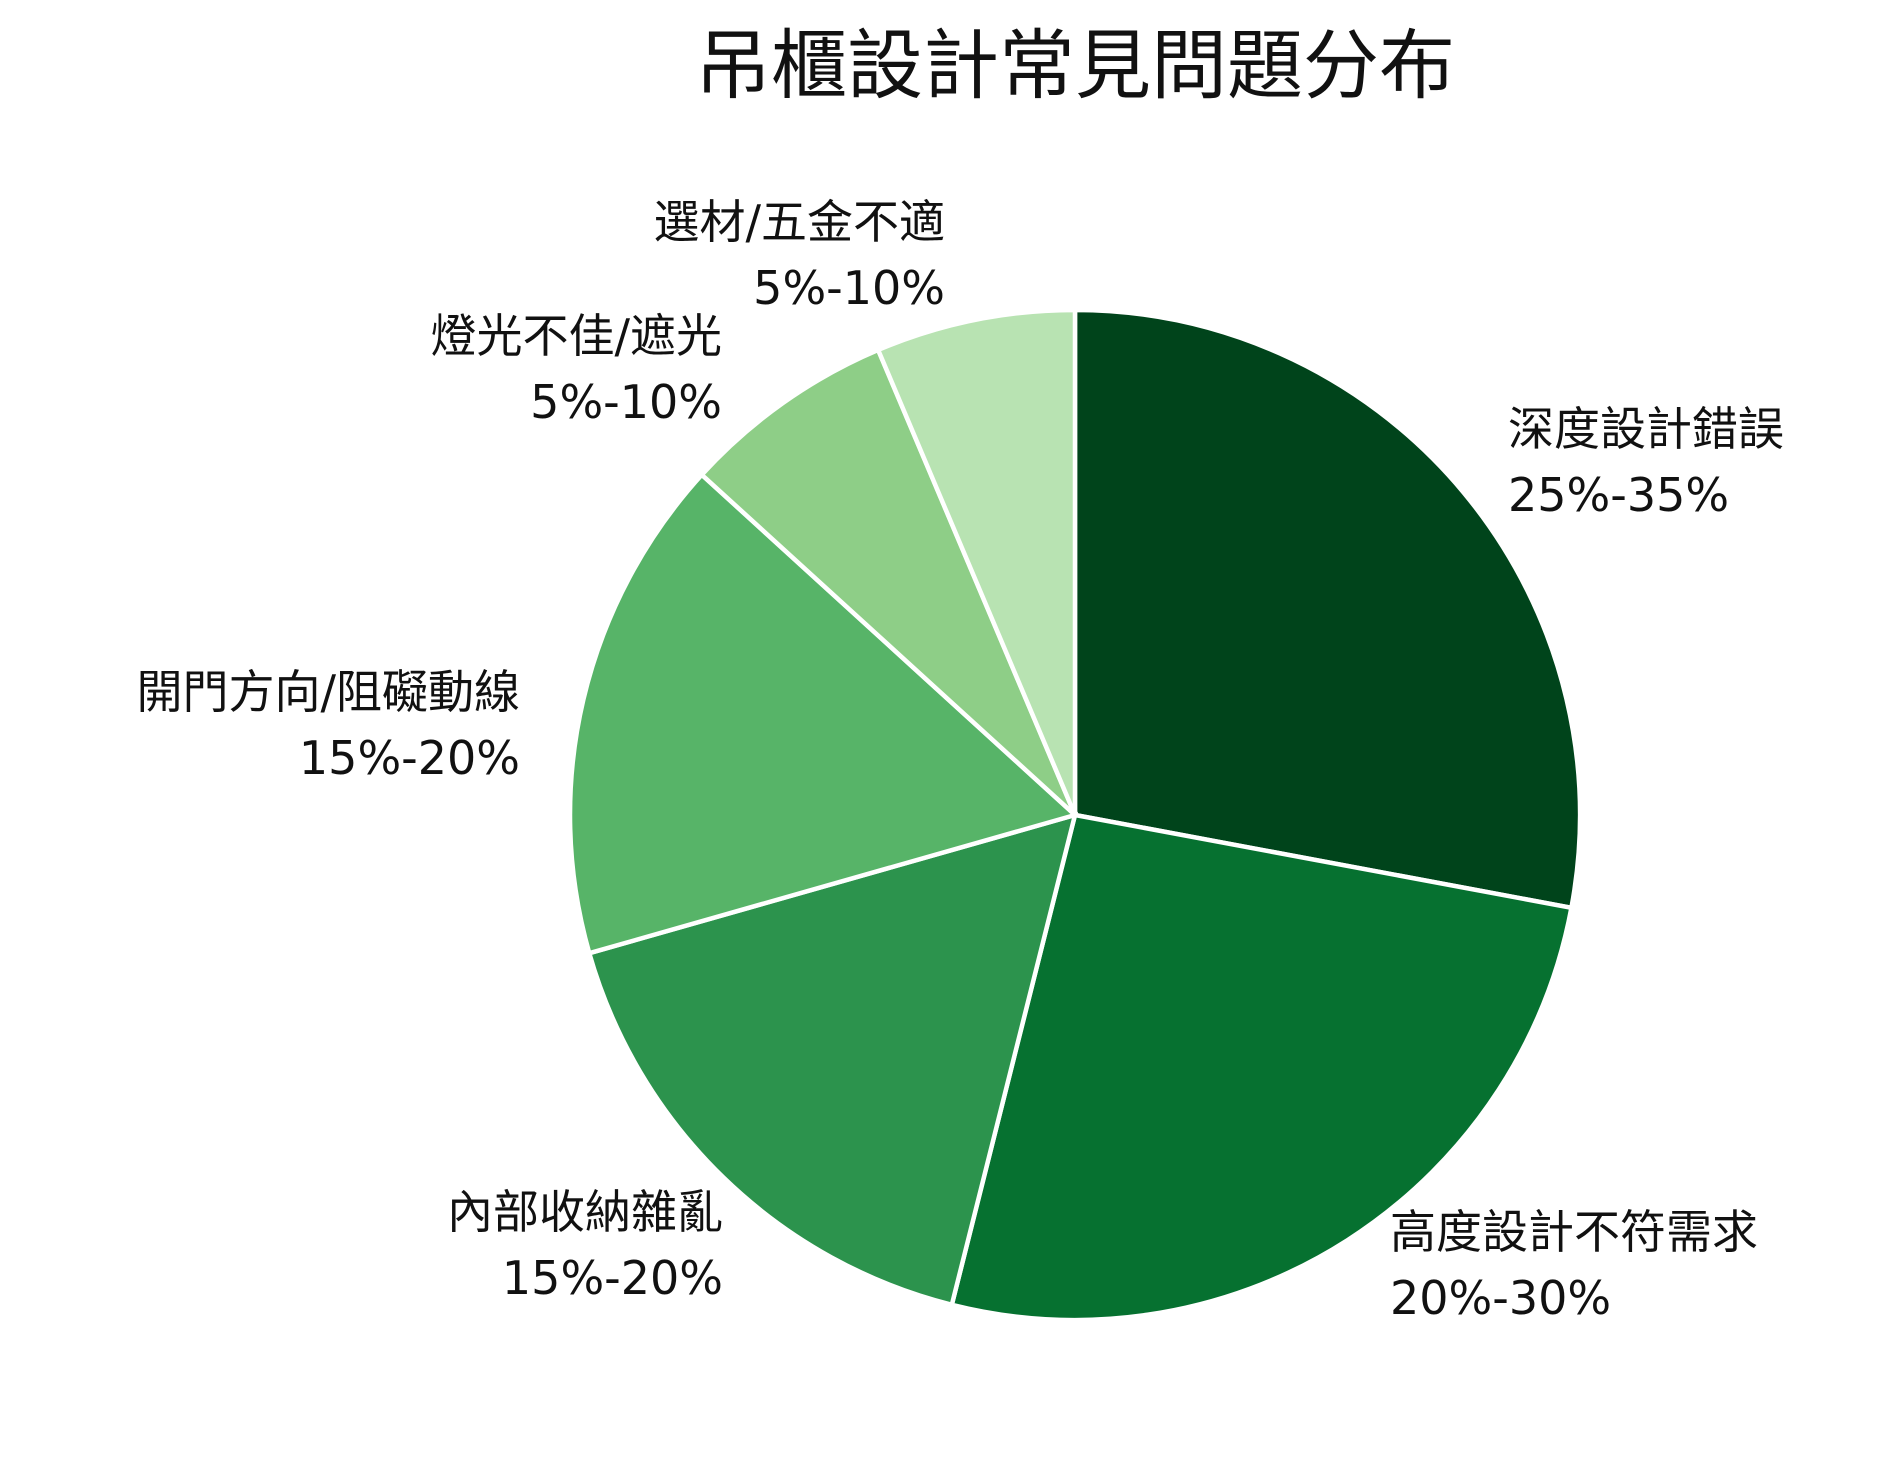  What do you see at coordinates (800, 222) in the screenshot?
I see `slice-label-6: 選材/五金不適` at bounding box center [800, 222].